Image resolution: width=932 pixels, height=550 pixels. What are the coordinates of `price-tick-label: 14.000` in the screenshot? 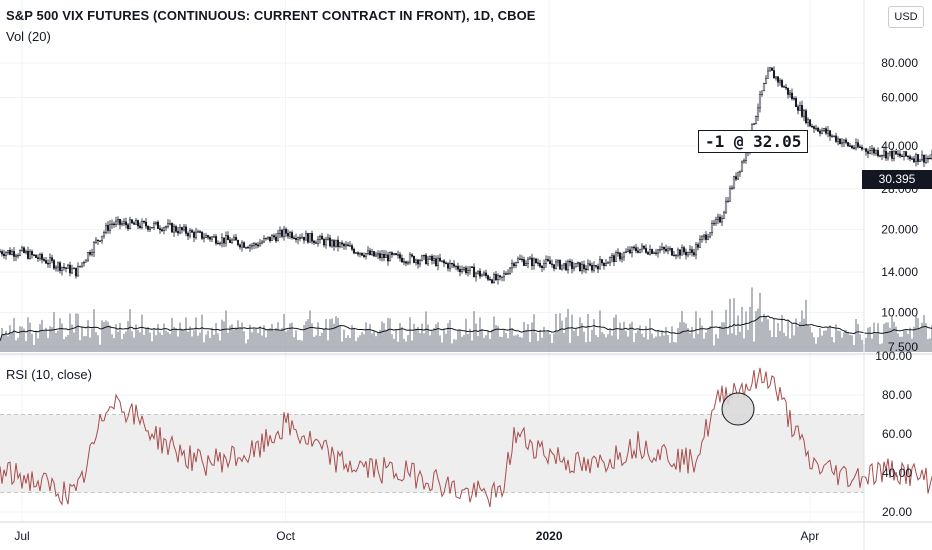 It's located at (899, 272).